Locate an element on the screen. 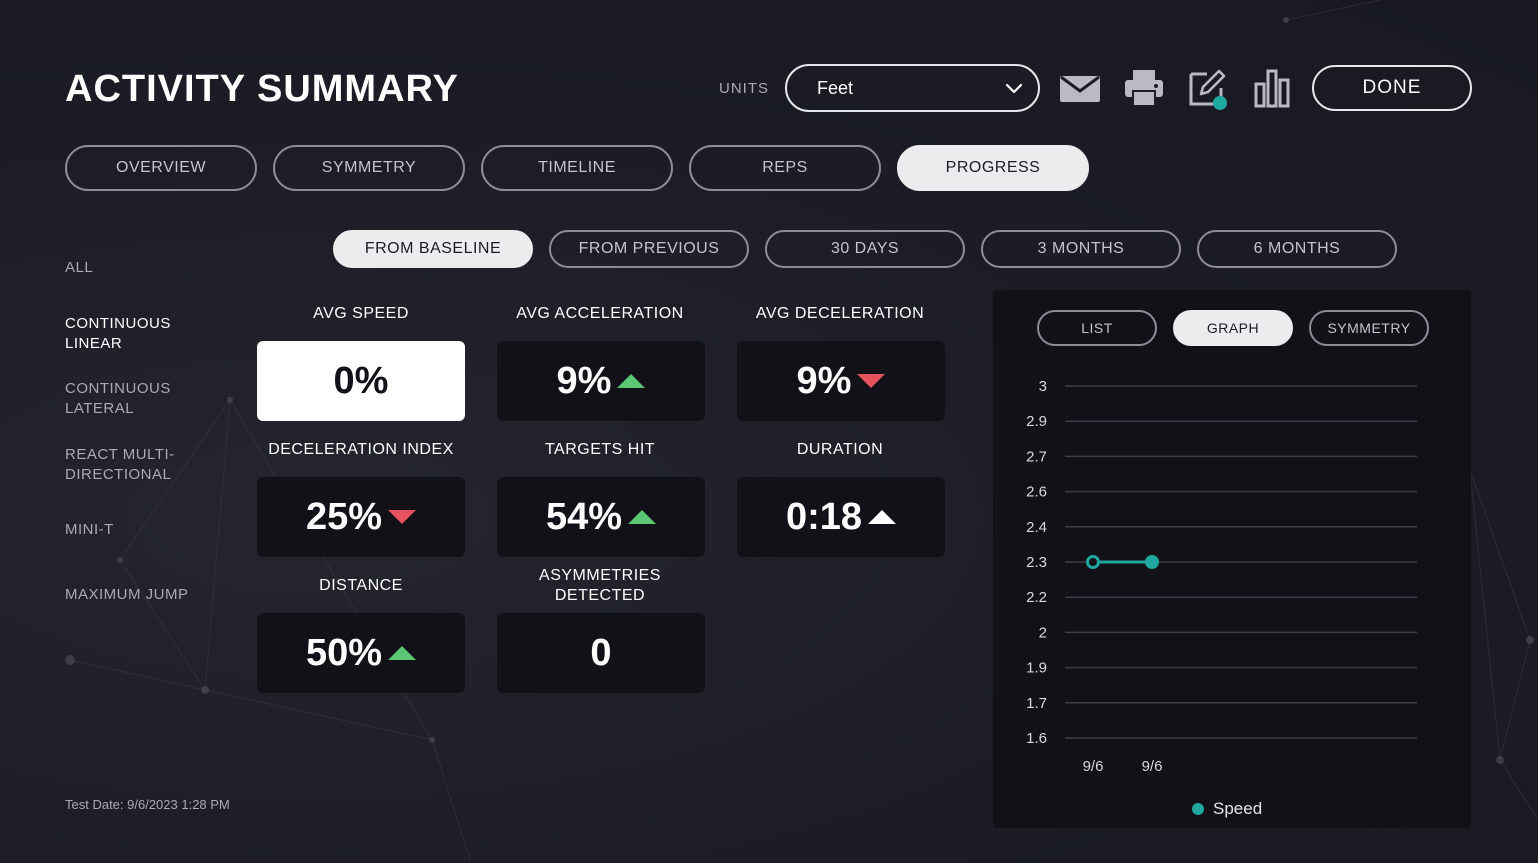  metric-label-duration: DURATION is located at coordinates (840, 449).